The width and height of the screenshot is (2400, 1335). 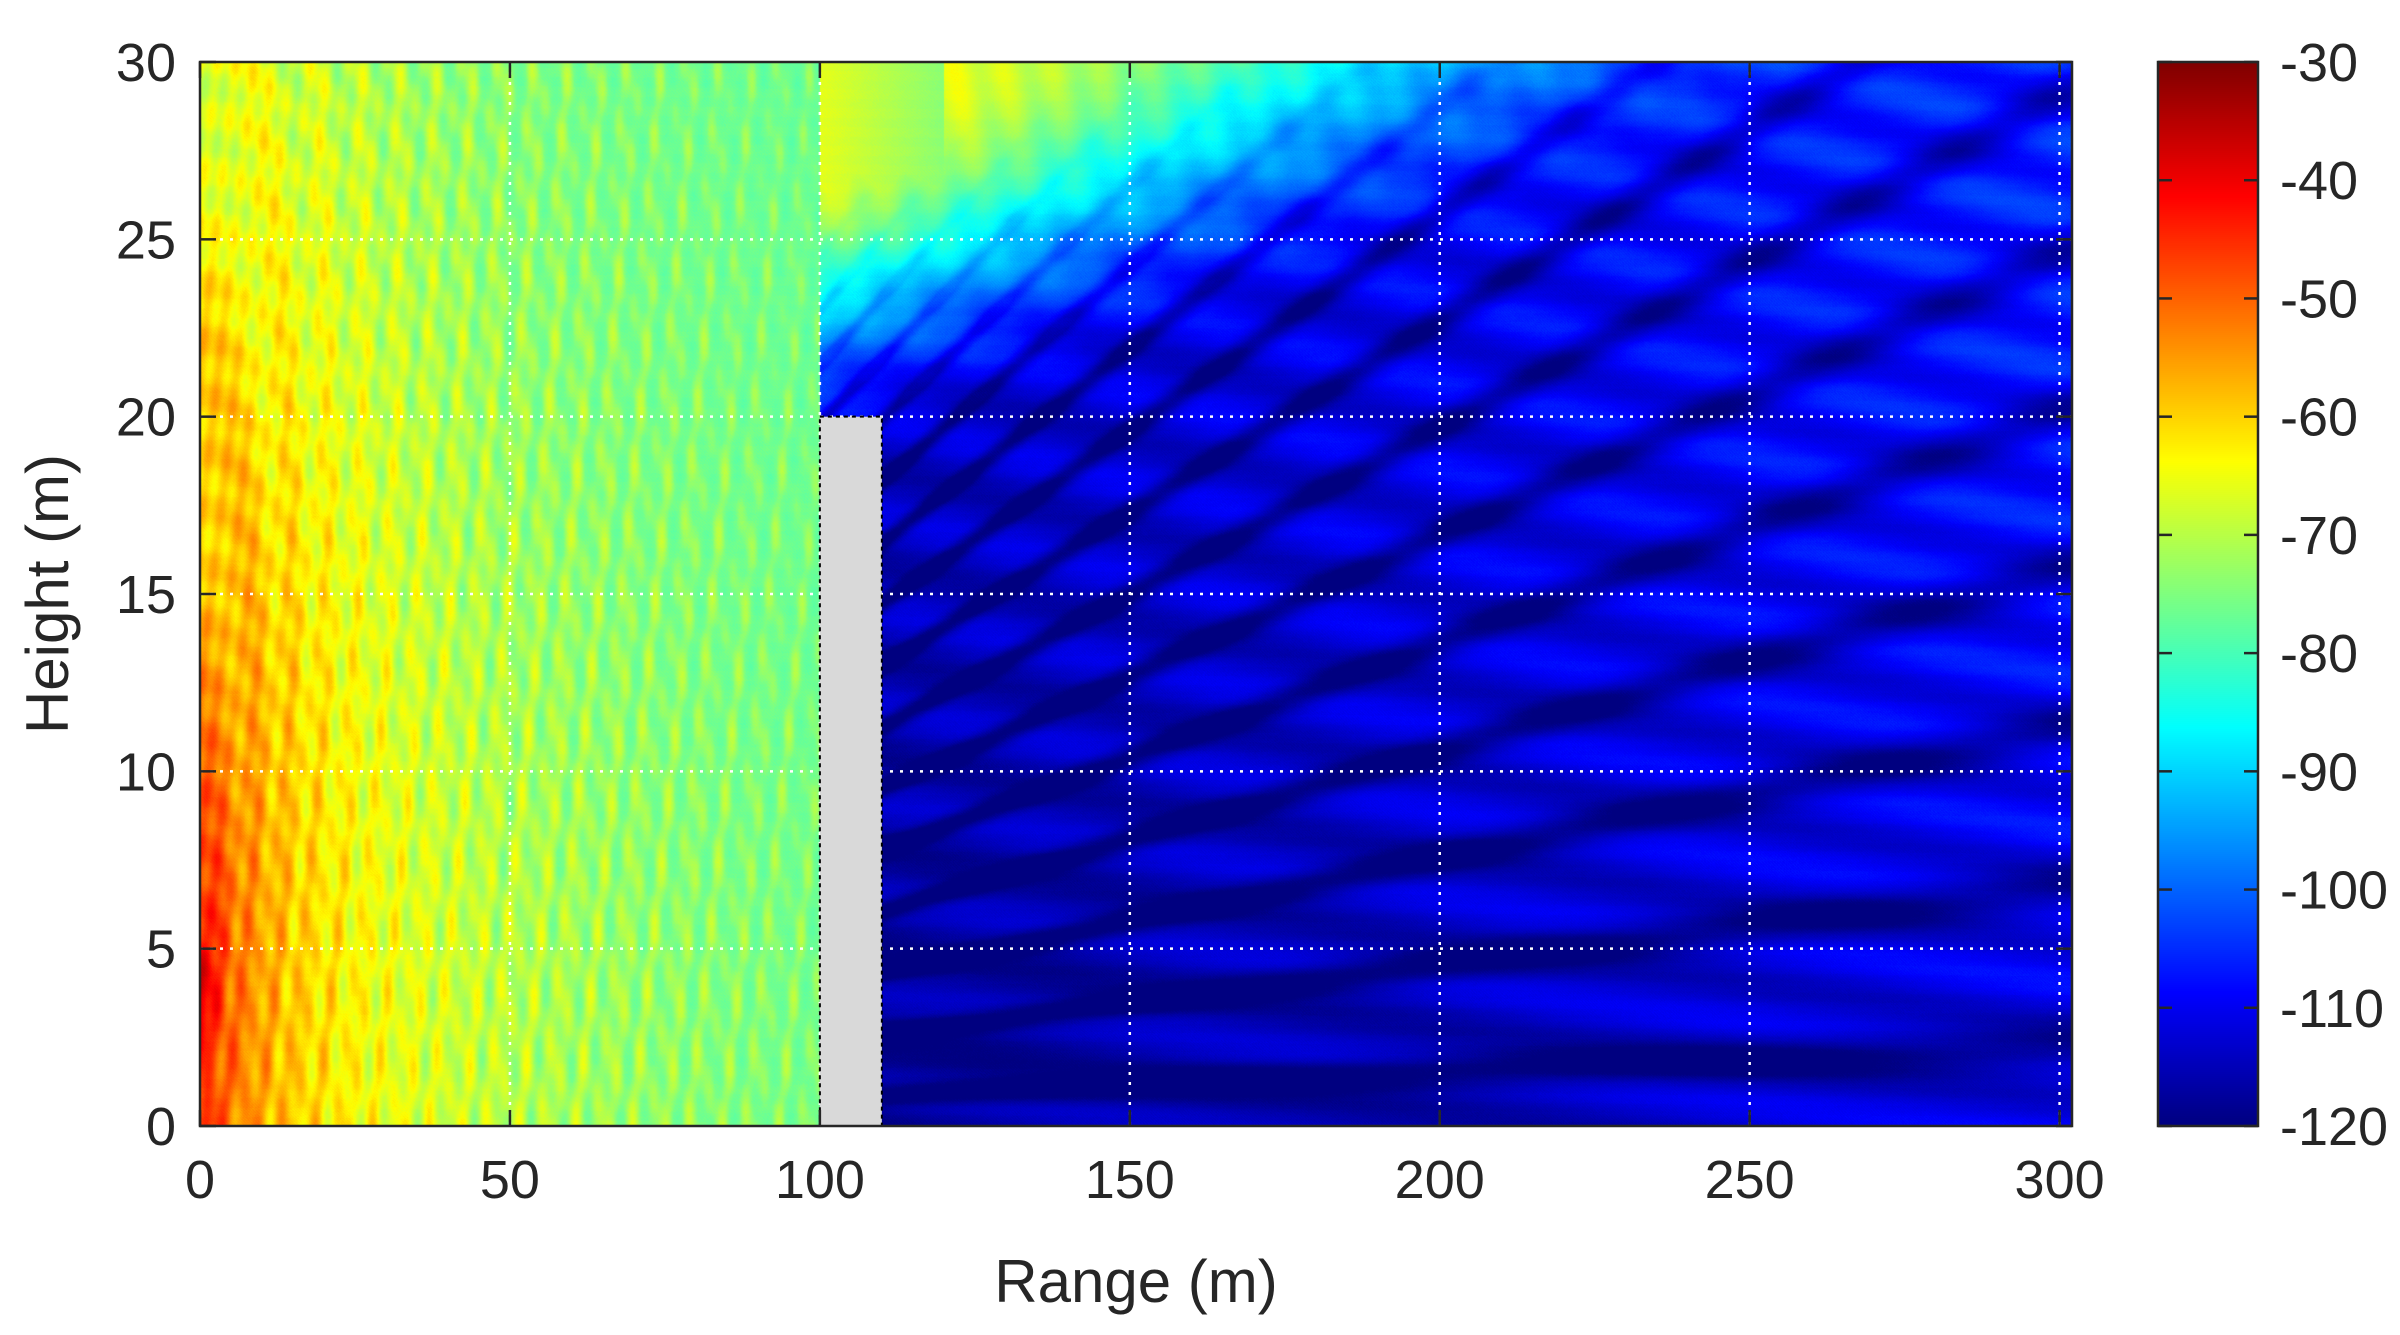 I want to click on colorbar-tick-label: -90, so click(x=2319, y=772).